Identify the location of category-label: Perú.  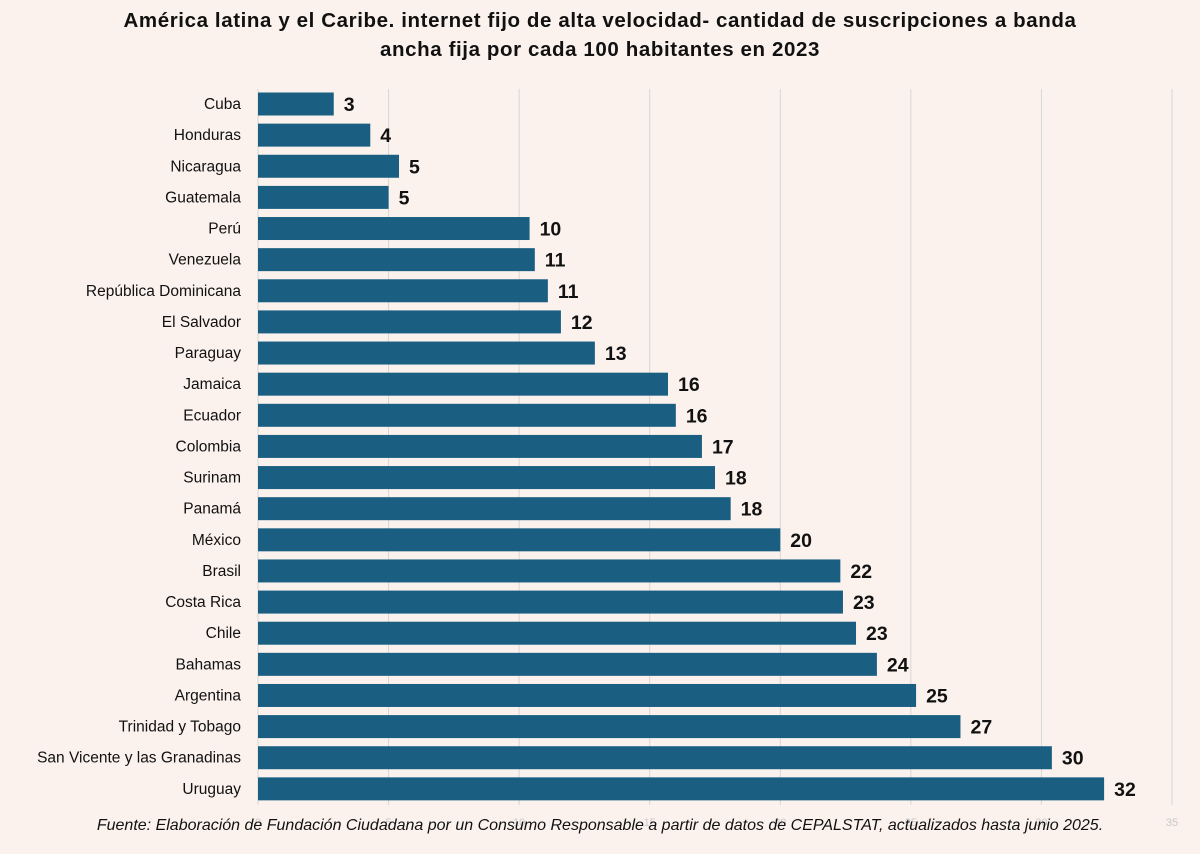
(224, 229).